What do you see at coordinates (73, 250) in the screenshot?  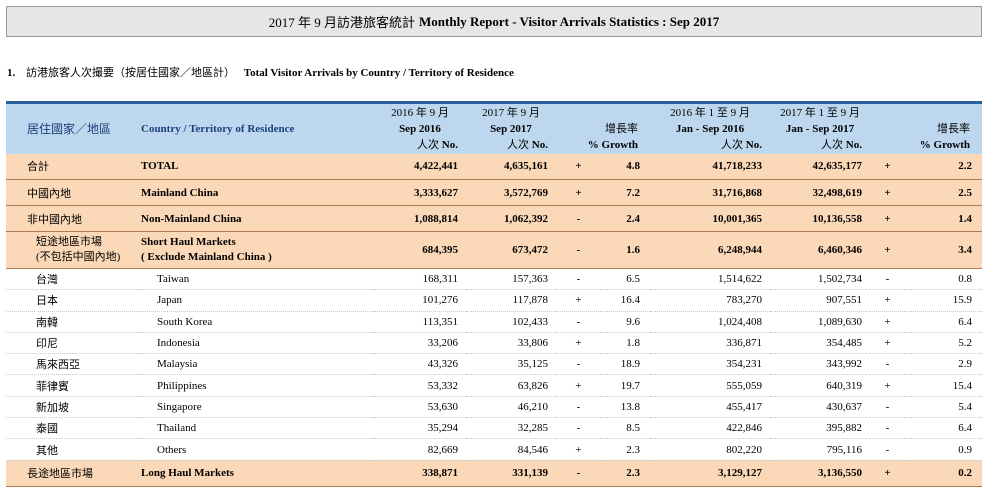 I see `region-name-zh: 短途地區市場 (不包括中國內地)` at bounding box center [73, 250].